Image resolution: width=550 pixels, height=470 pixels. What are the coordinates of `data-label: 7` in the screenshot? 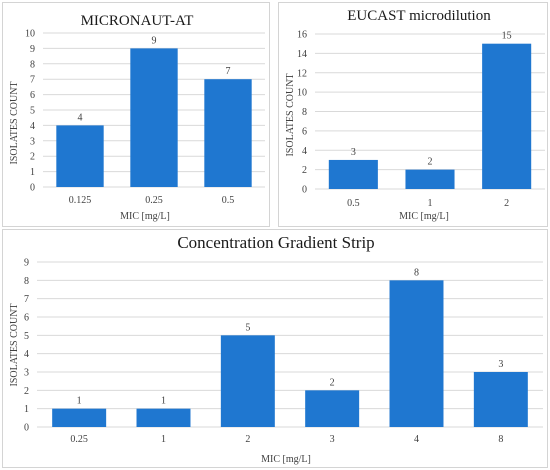 It's located at (228, 71).